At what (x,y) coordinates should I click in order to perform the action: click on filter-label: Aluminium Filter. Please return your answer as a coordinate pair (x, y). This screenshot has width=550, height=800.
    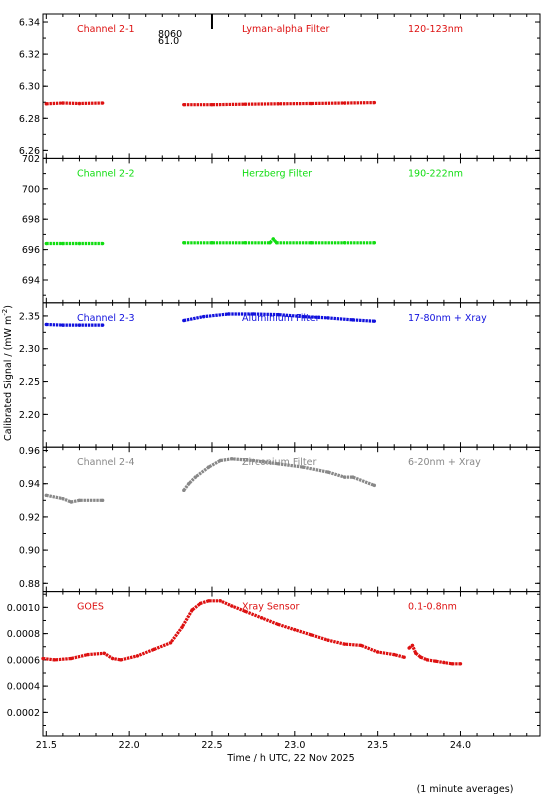
    Looking at the image, I should click on (281, 318).